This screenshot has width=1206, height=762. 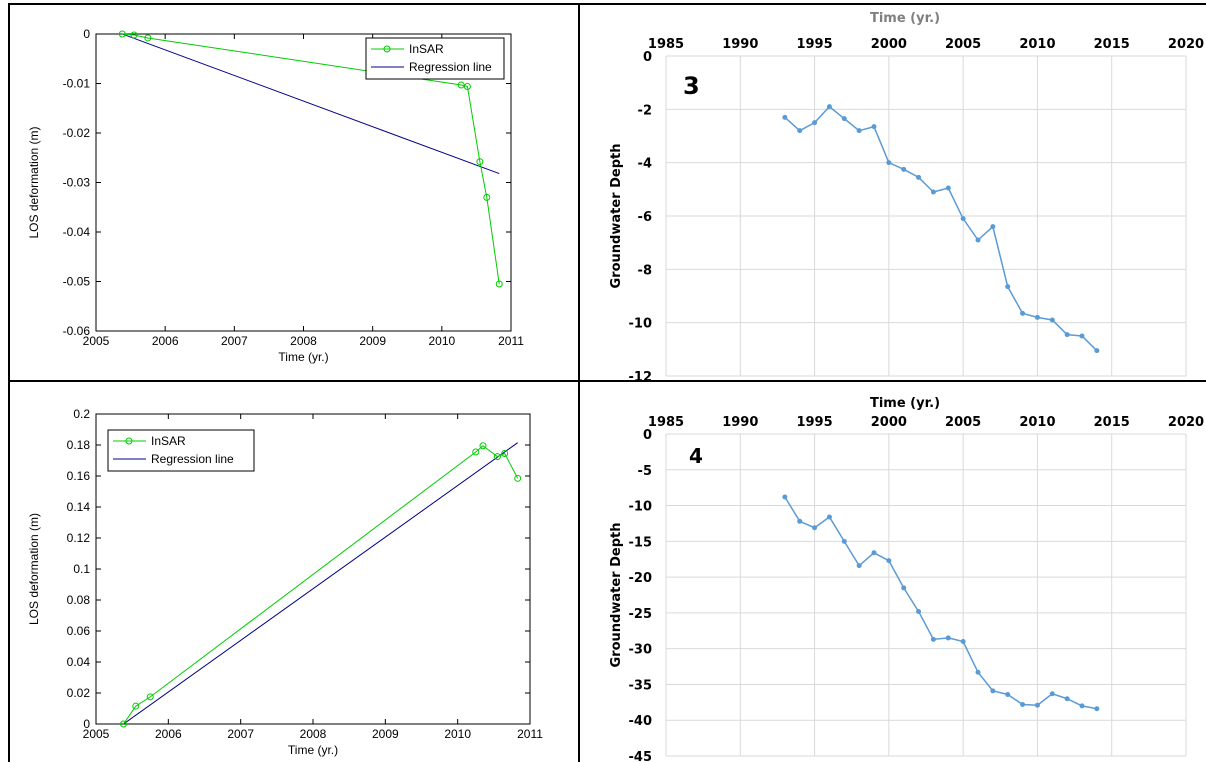 What do you see at coordinates (641, 507) in the screenshot?
I see `y-tick-label: -10` at bounding box center [641, 507].